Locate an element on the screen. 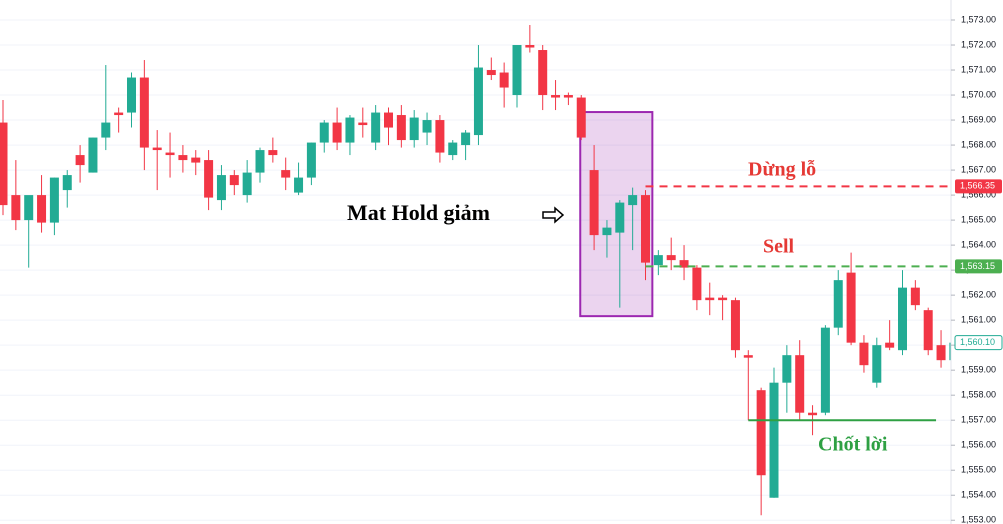 The image size is (1003, 524). y-tick-label: 1,571.00 is located at coordinates (978, 69).